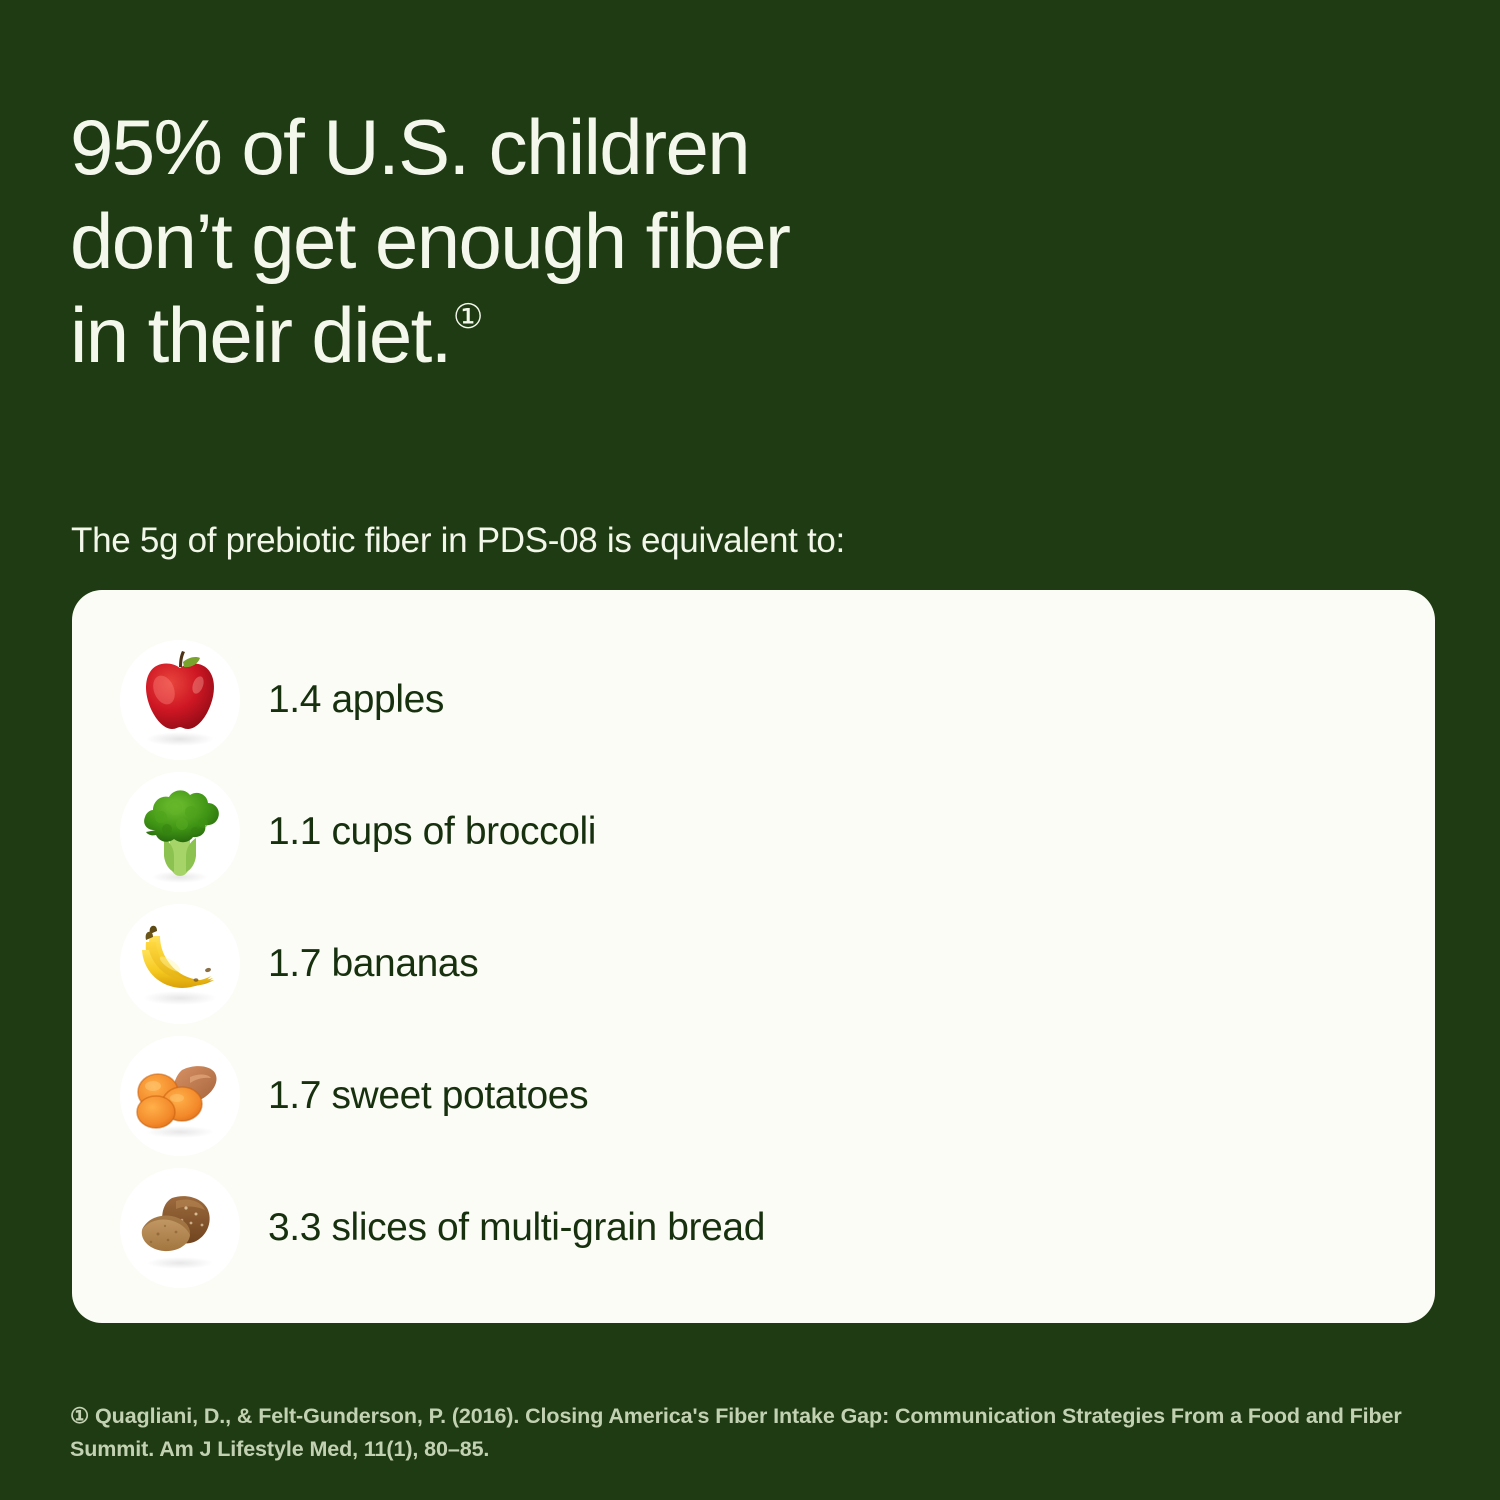  What do you see at coordinates (180, 964) in the screenshot?
I see `banana-icon` at bounding box center [180, 964].